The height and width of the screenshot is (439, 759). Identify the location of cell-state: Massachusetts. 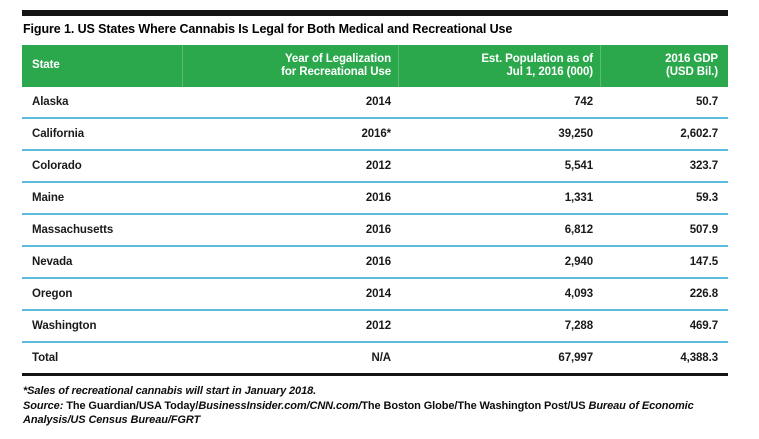
(73, 230).